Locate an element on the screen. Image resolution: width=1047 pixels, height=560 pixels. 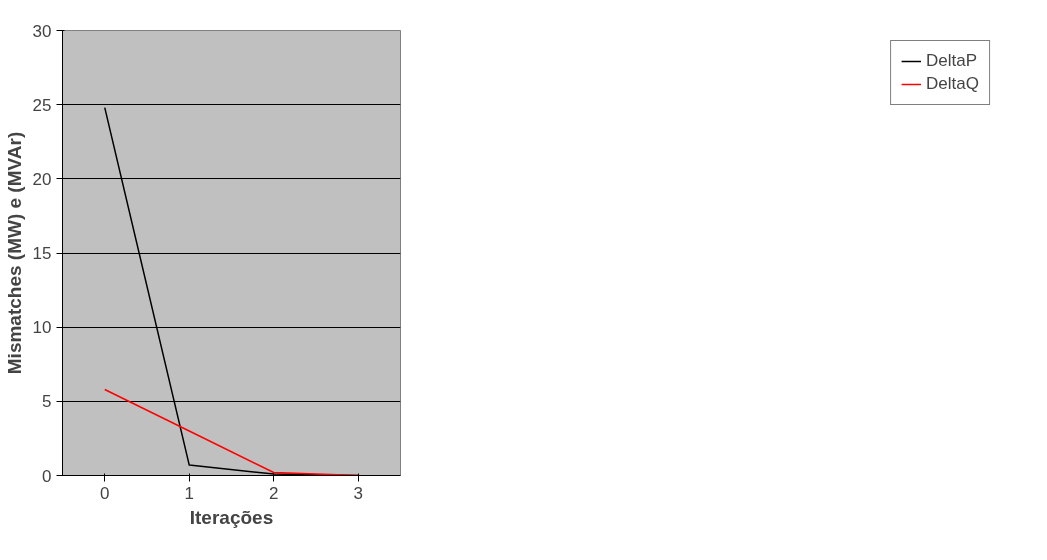
y-tick-label: 20 is located at coordinates (42, 179).